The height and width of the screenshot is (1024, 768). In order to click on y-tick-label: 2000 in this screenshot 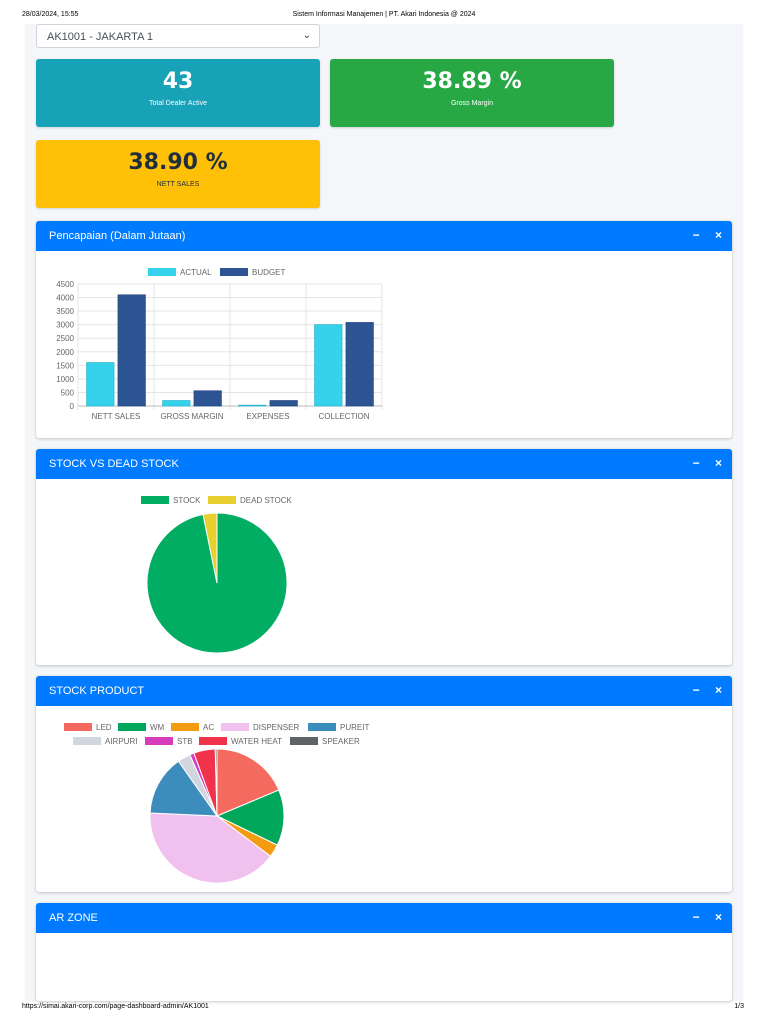, I will do `click(65, 352)`.